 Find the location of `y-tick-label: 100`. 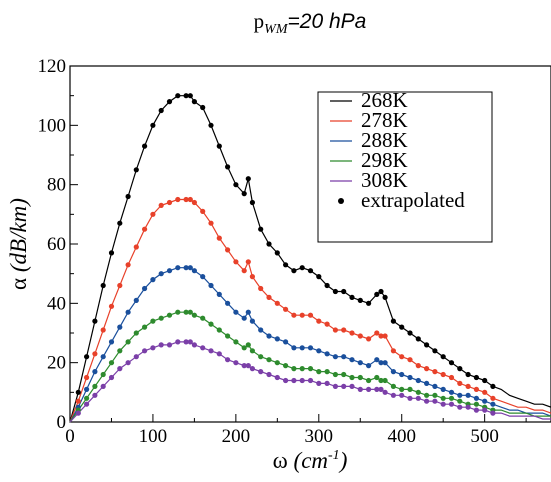

y-tick-label: 100 is located at coordinates (52, 125).